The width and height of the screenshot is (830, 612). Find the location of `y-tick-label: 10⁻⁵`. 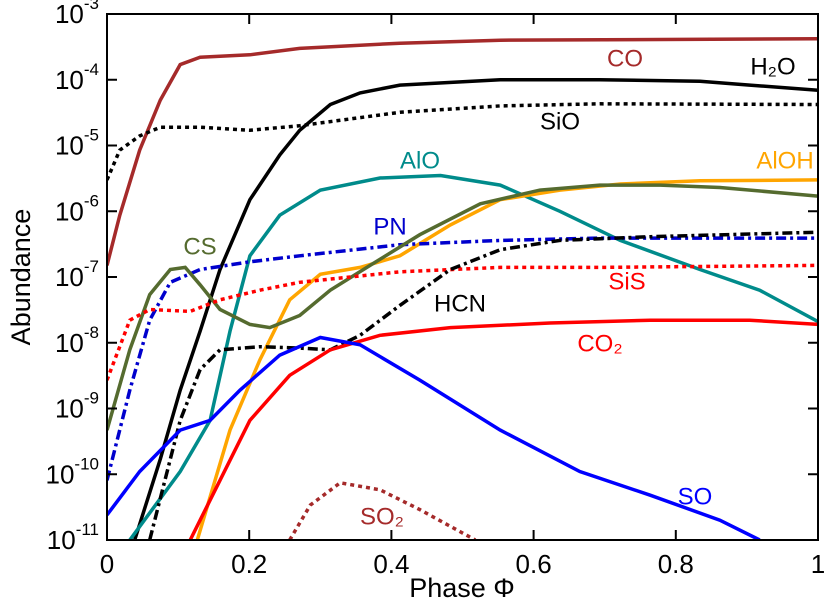

y-tick-label: 10⁻⁵ is located at coordinates (77, 143).